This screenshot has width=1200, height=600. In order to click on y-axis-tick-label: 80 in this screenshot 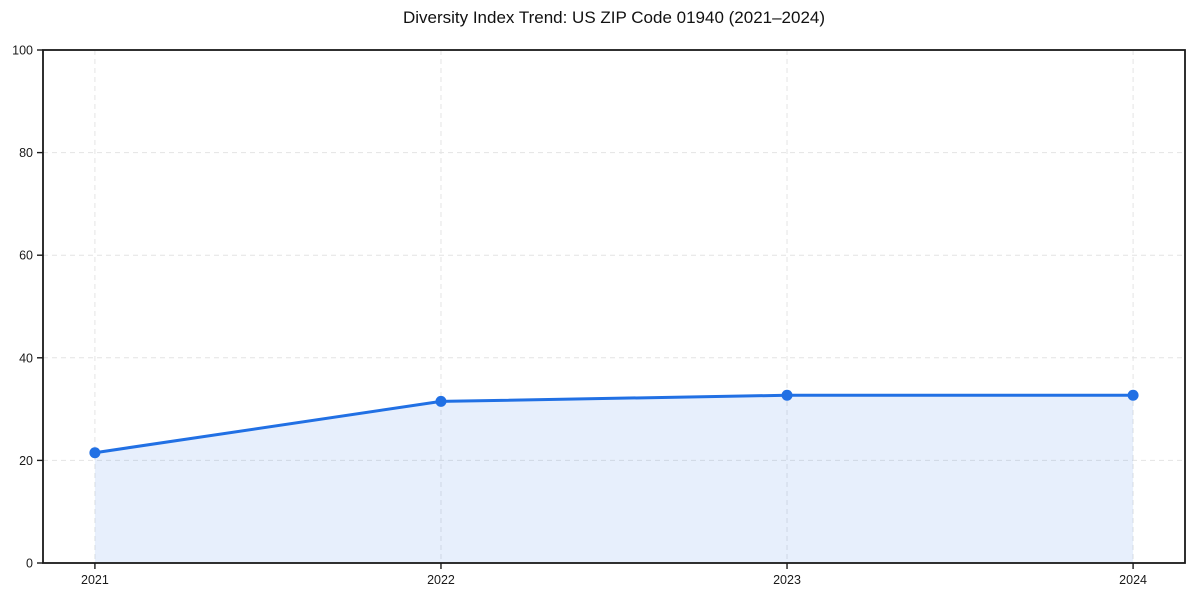, I will do `click(26, 153)`.